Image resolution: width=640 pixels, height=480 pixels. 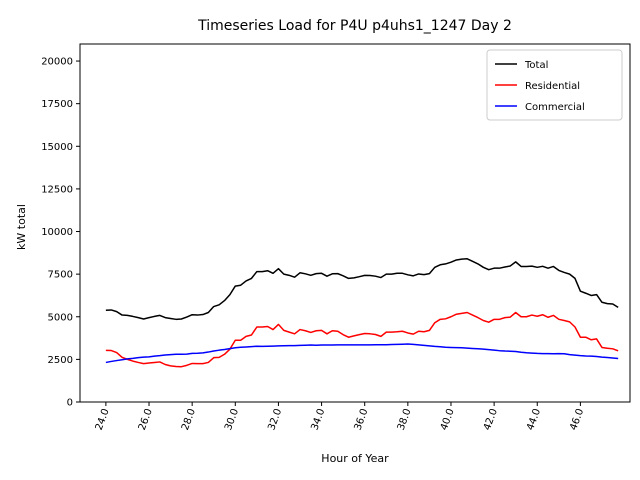 What do you see at coordinates (362, 353) in the screenshot?
I see `series-line-commercial` at bounding box center [362, 353].